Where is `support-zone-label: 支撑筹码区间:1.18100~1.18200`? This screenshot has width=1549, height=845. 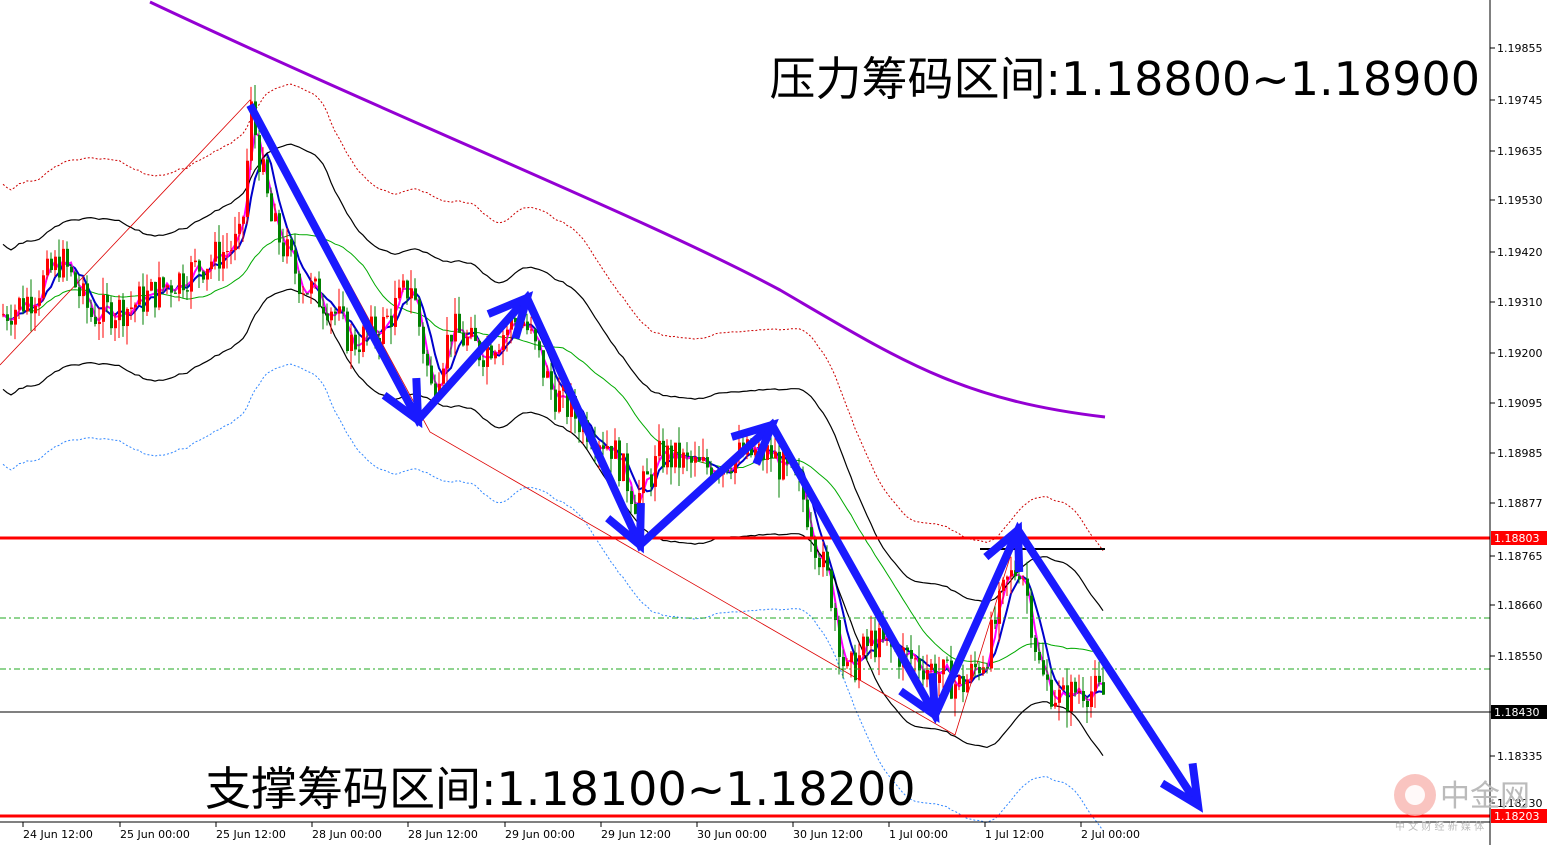
support-zone-label: 支撑筹码区间:1.18100~1.18200 is located at coordinates (560, 789).